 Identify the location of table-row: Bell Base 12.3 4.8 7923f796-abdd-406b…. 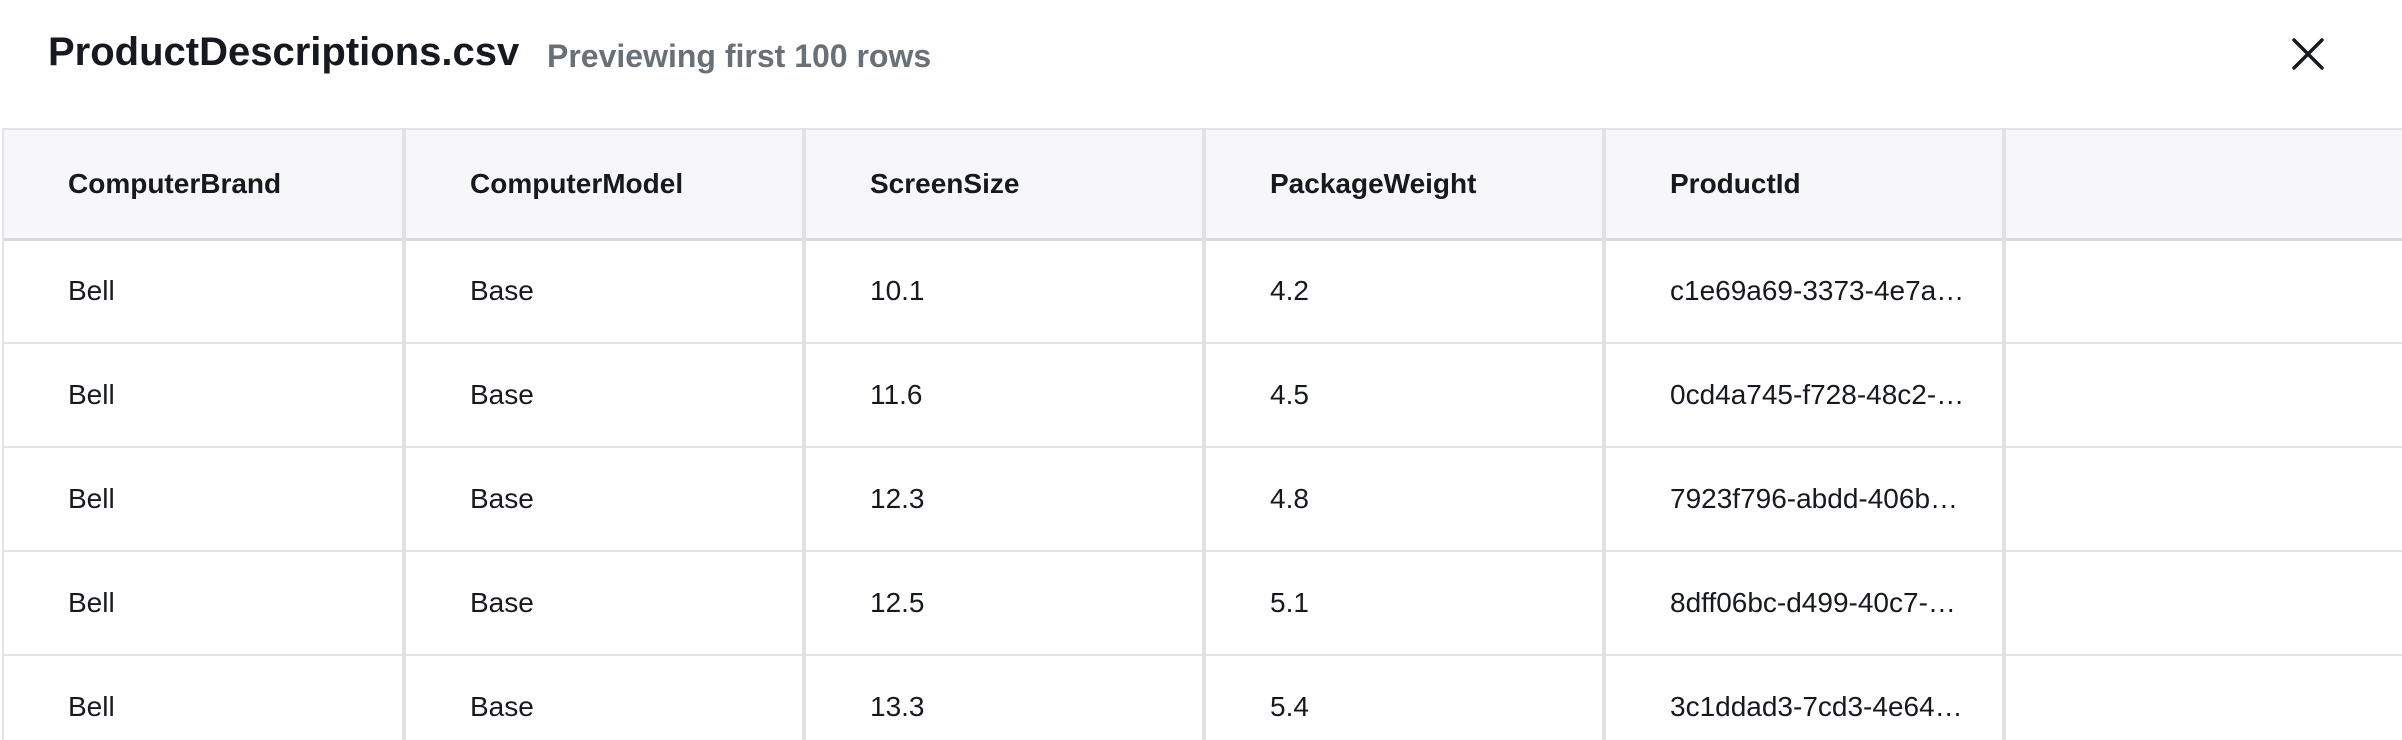
(1203, 499).